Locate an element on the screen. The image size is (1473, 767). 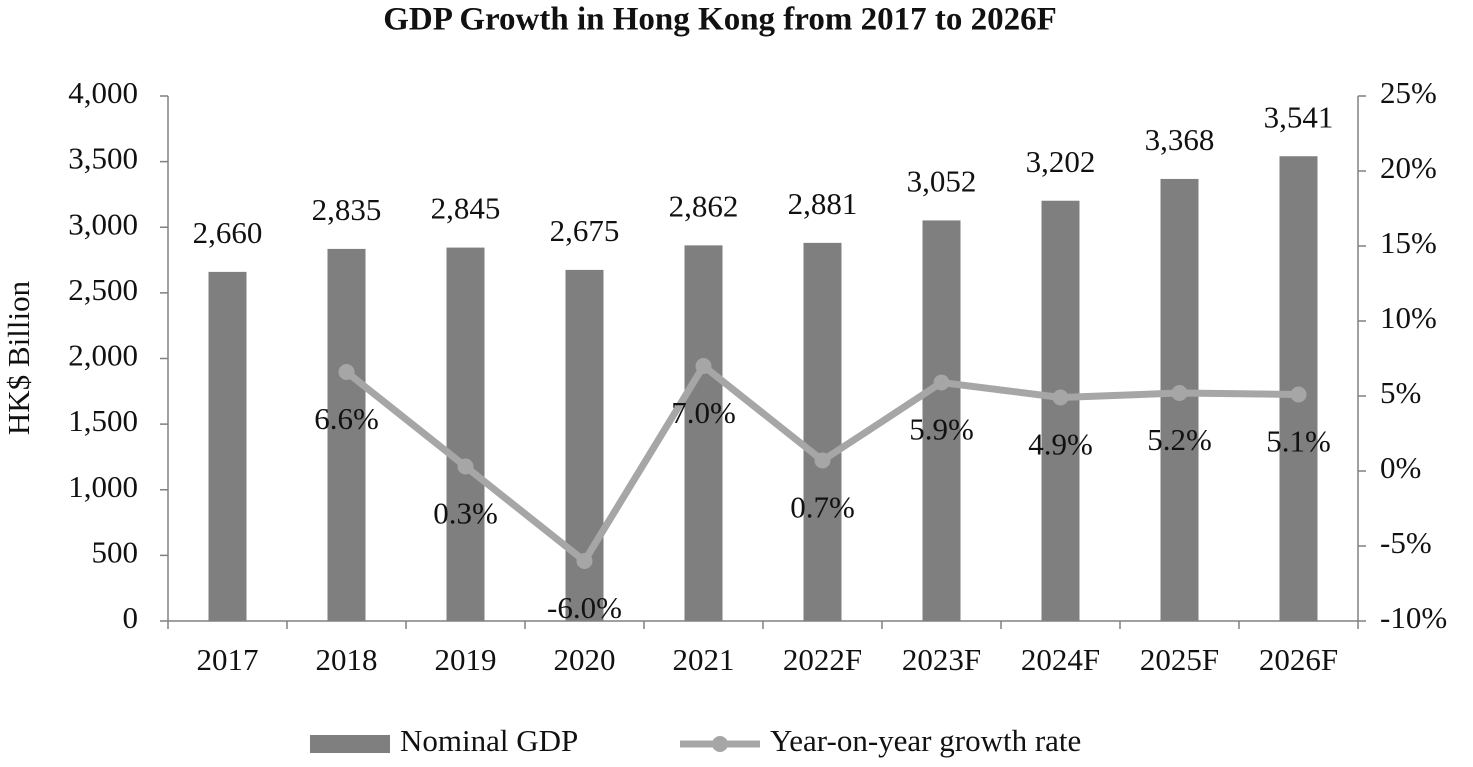
y-tick-label: 2,000 is located at coordinates (103, 355).